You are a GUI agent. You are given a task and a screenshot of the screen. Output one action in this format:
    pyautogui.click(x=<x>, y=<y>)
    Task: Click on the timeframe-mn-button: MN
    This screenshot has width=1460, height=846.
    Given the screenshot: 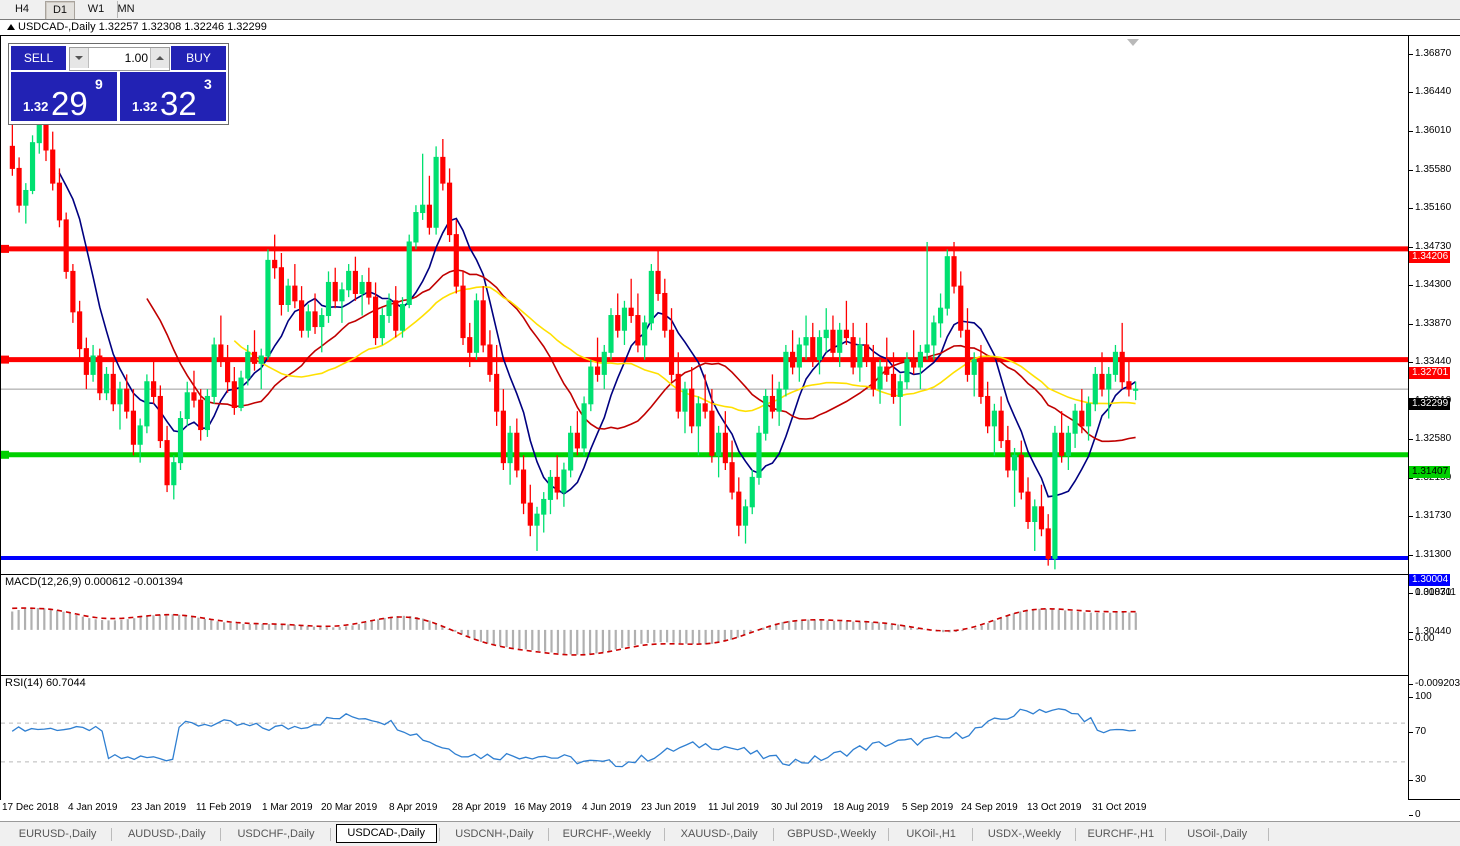 What is the action you would take?
    pyautogui.click(x=126, y=9)
    